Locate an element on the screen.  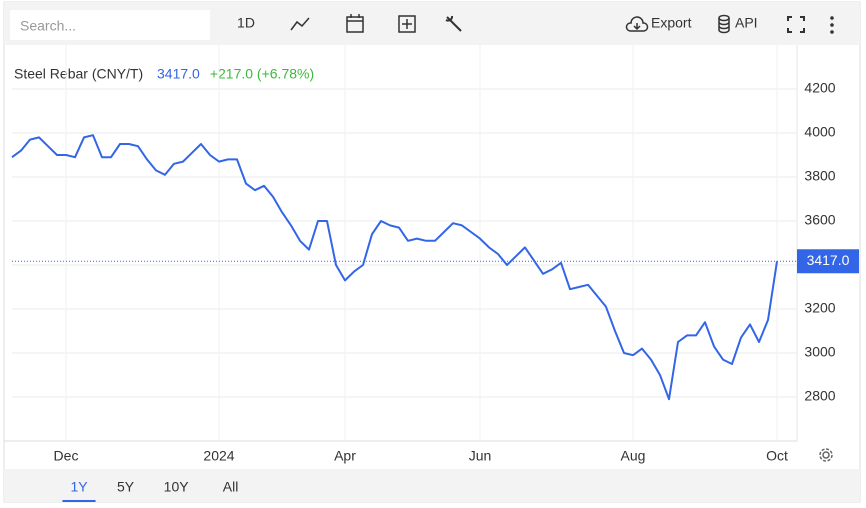
last-price: 3417.0 is located at coordinates (178, 74).